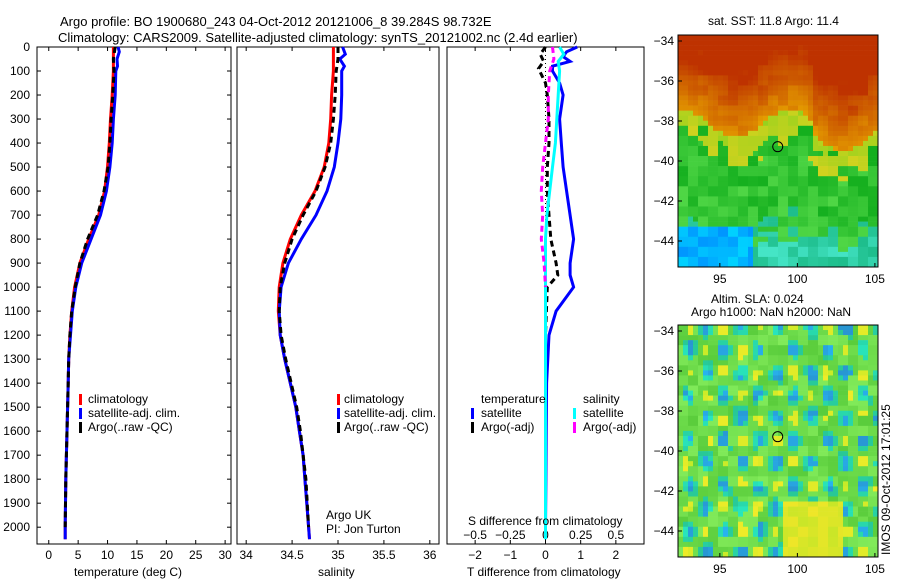  I want to click on x-tick-label: −1, so click(510, 555).